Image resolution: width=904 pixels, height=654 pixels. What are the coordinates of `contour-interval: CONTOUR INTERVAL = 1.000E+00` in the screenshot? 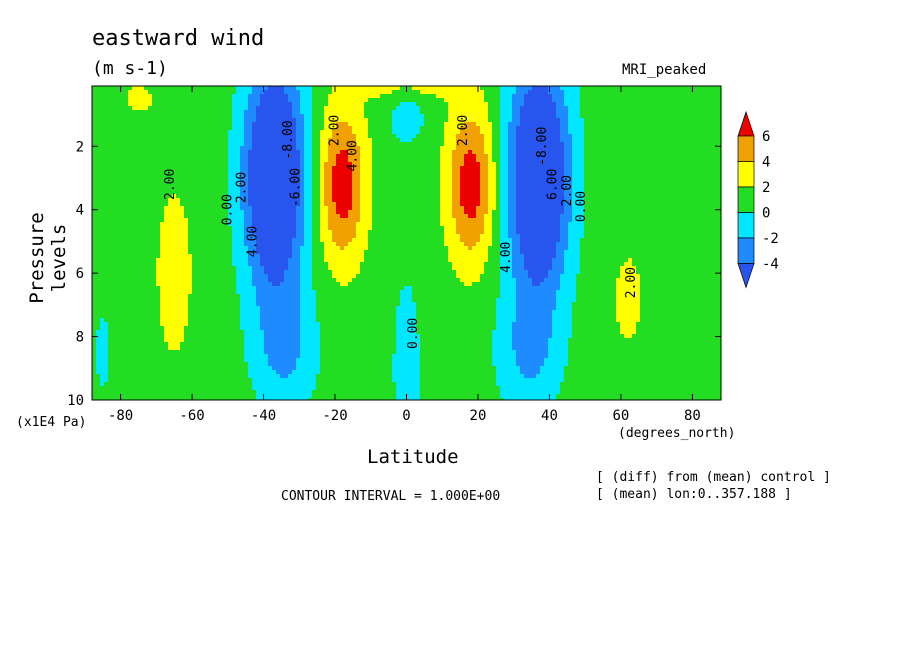 It's located at (391, 496).